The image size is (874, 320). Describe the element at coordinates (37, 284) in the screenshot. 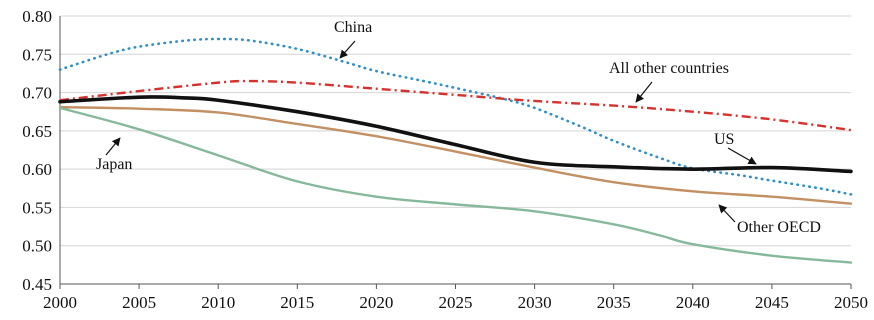

I see `y-tick-label: 0.45` at that location.